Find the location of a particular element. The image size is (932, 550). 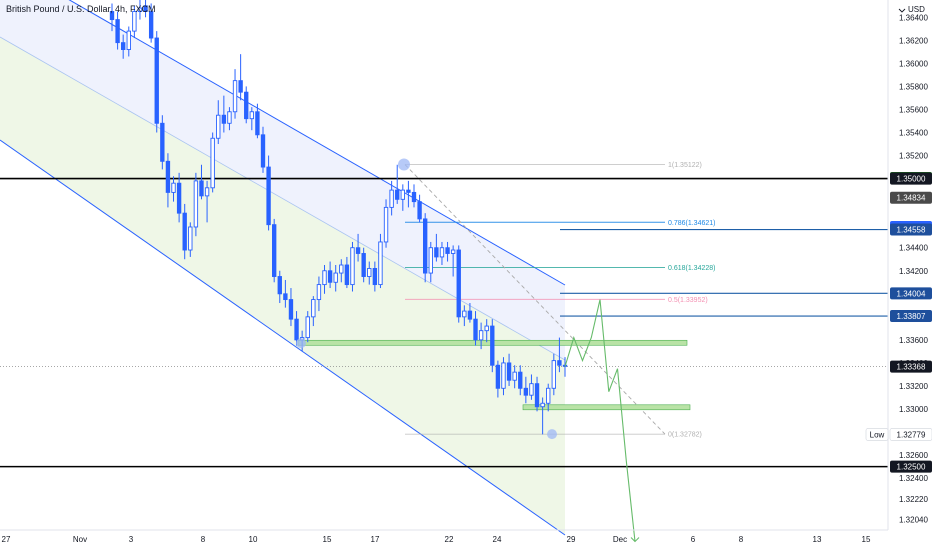

fib-anchor-bottom-marker is located at coordinates (552, 434).